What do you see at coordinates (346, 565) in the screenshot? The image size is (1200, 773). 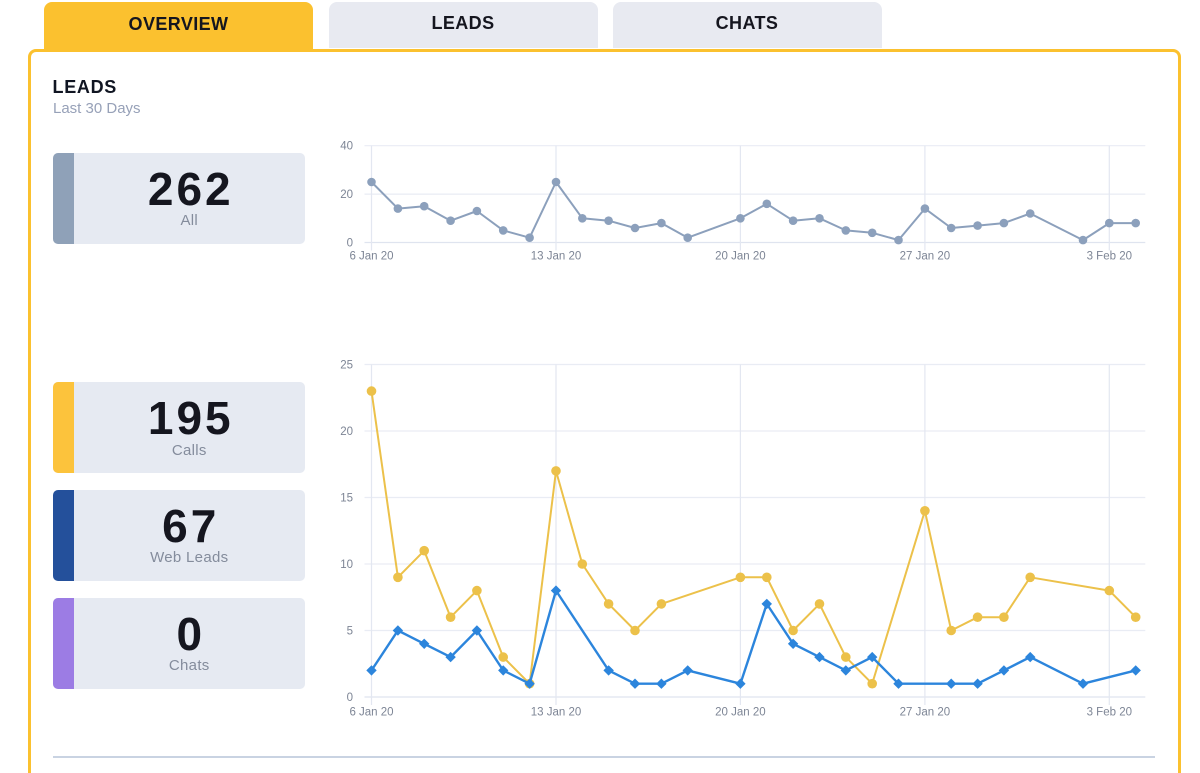 I see `svg-text: 10` at bounding box center [346, 565].